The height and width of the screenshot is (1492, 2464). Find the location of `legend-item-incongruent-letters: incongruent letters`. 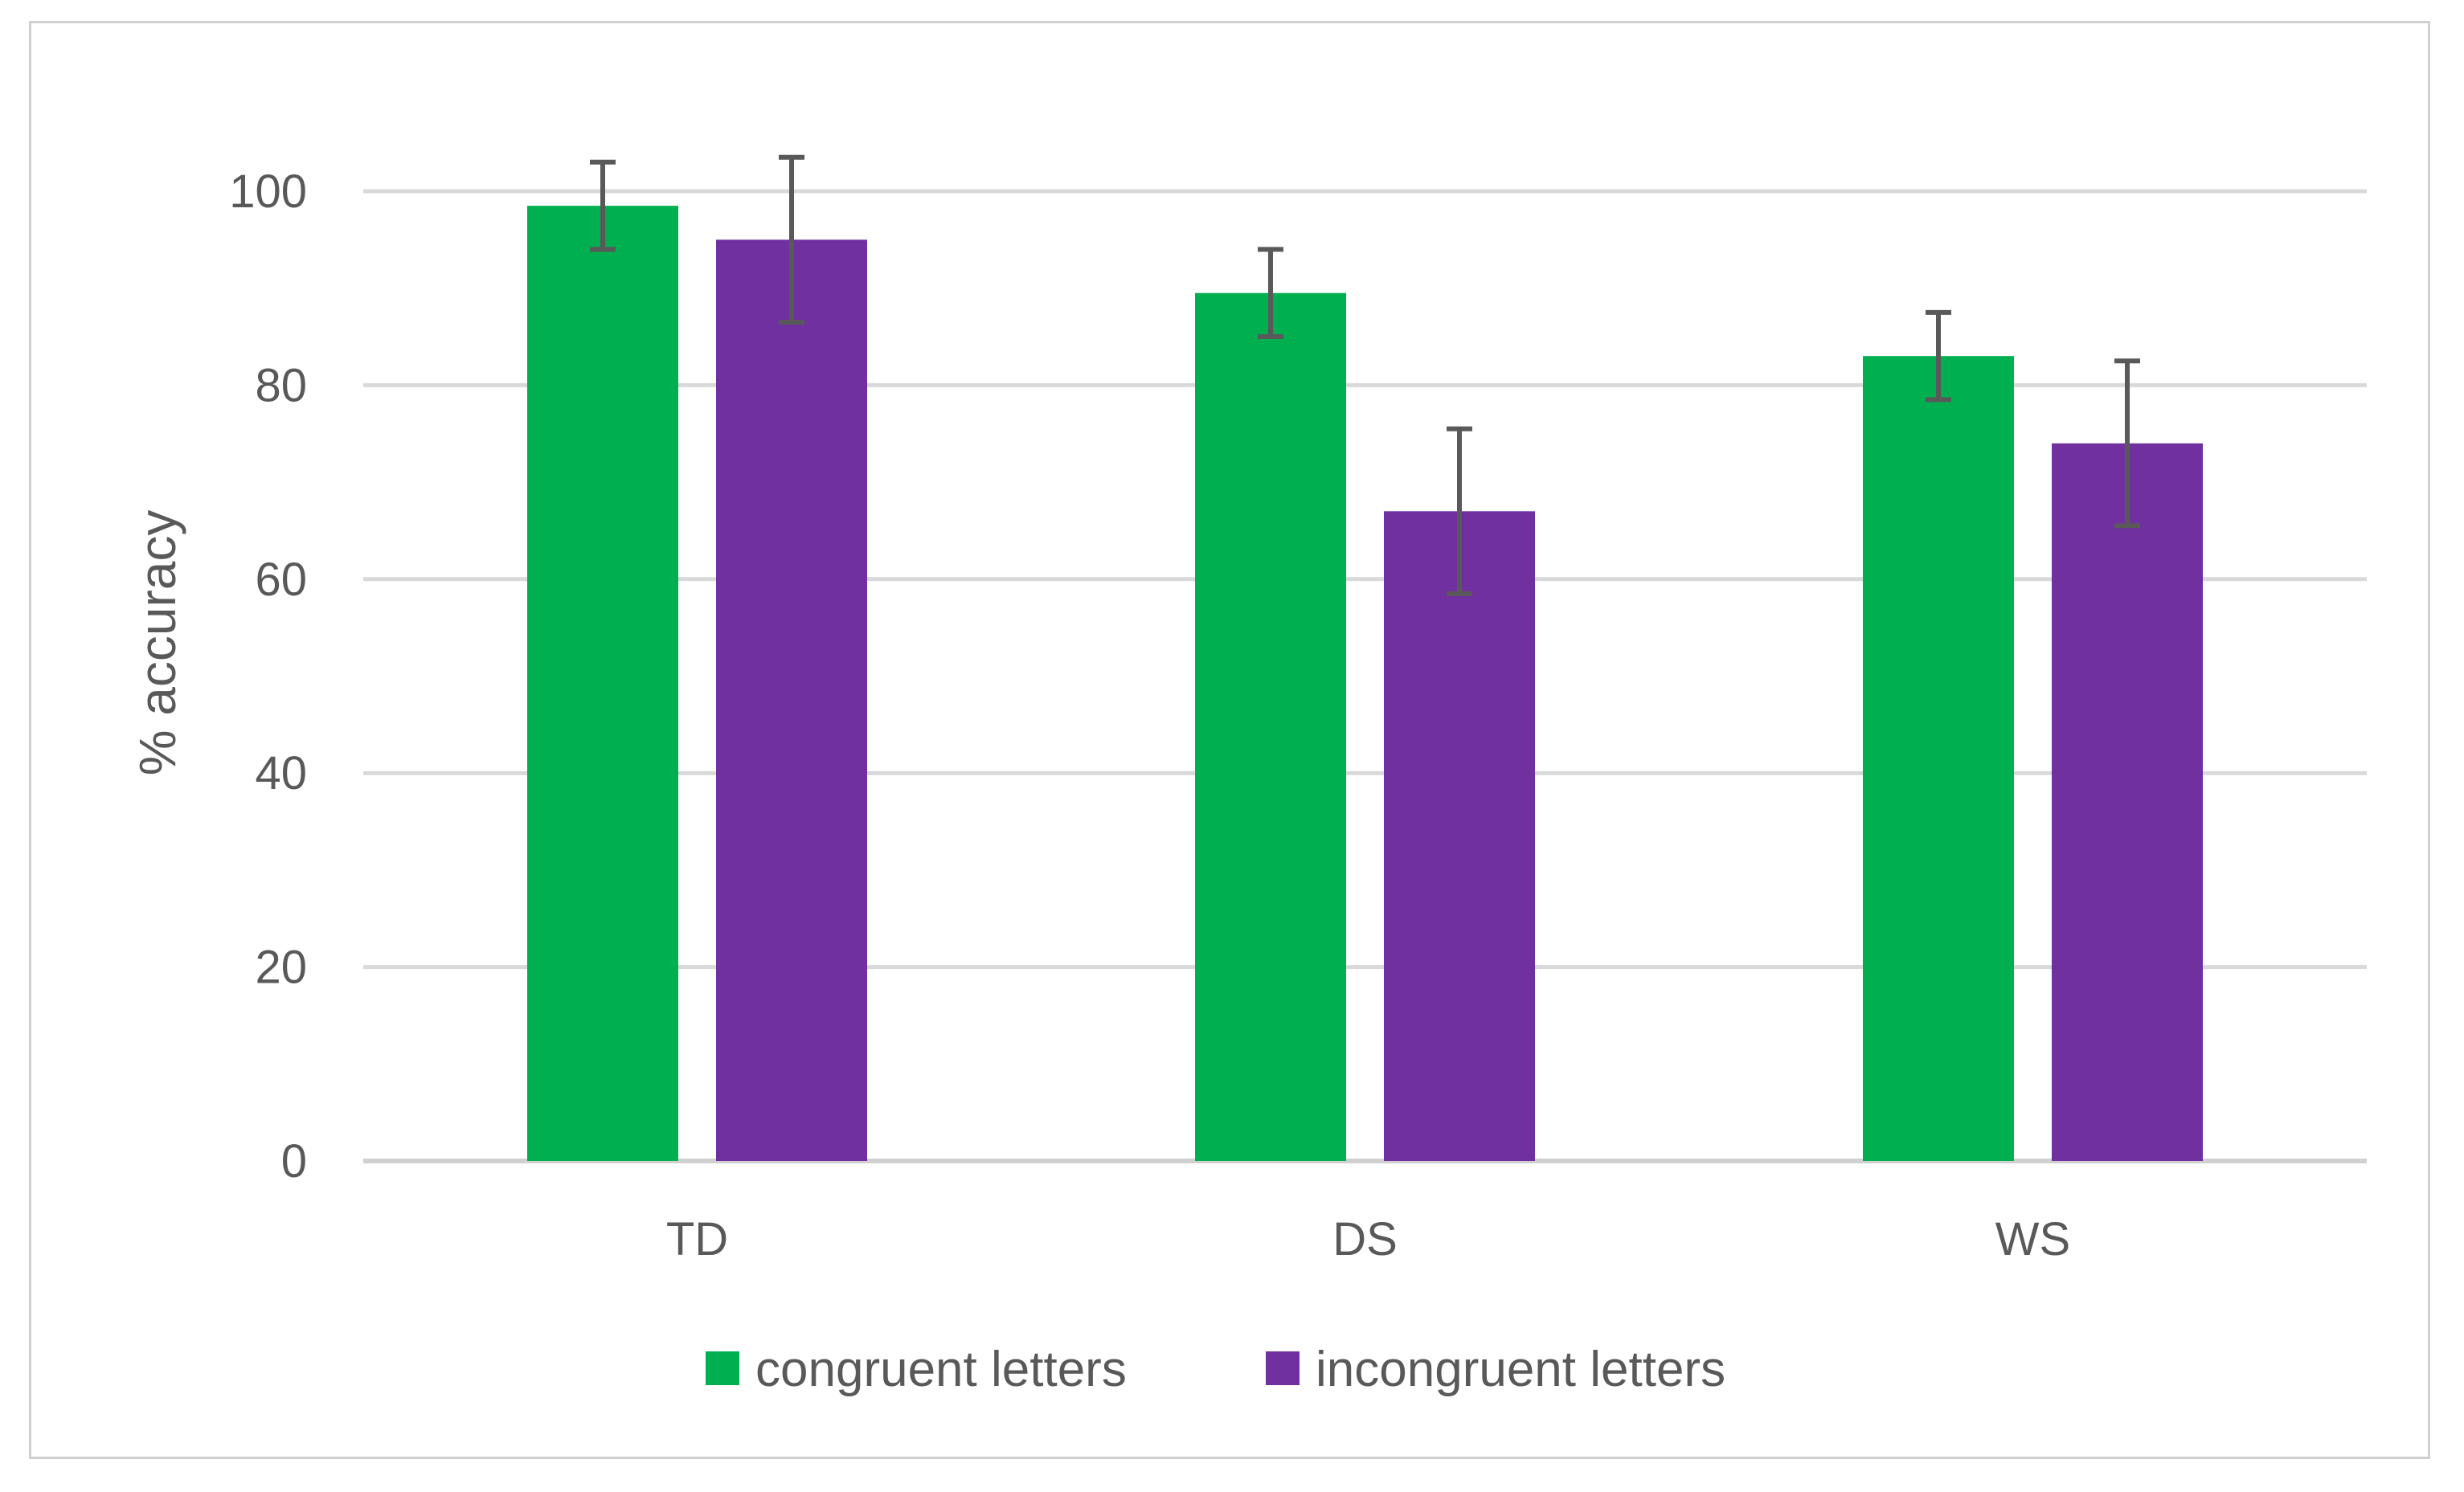

legend-item-incongruent-letters: incongruent letters is located at coordinates (1495, 1369).